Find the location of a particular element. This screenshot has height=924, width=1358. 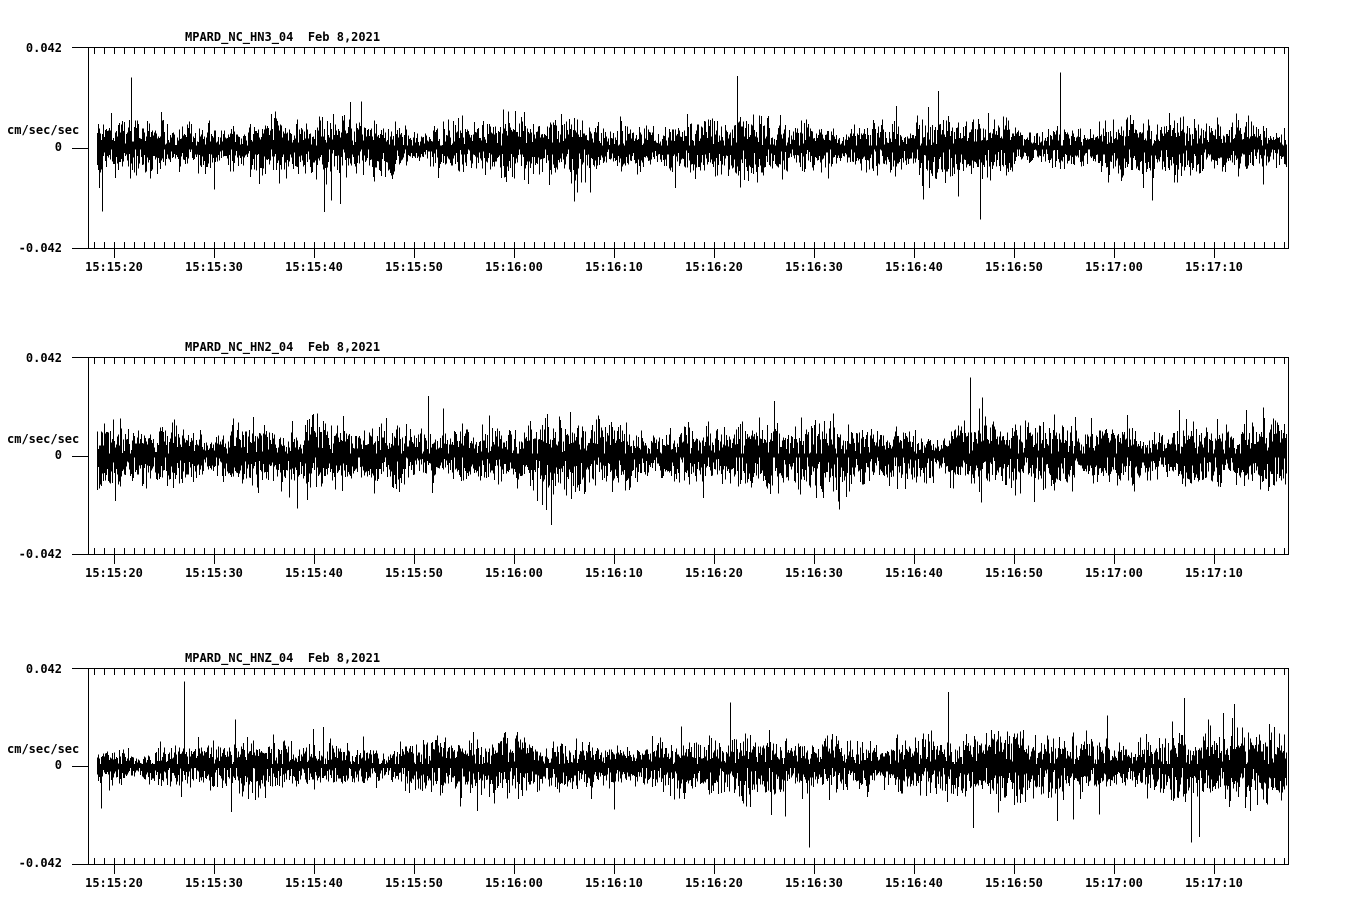

panel-title-hnz: MPARD_NC_HNZ_04 Feb 8,2021 is located at coordinates (283, 658).